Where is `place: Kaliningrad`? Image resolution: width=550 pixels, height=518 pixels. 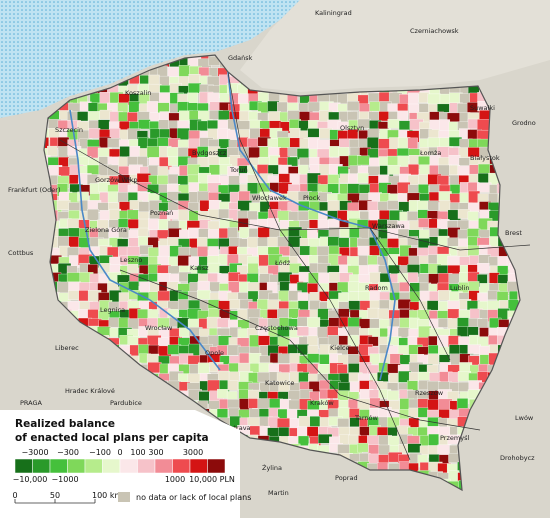 place: Kaliningrad is located at coordinates (333, 13).